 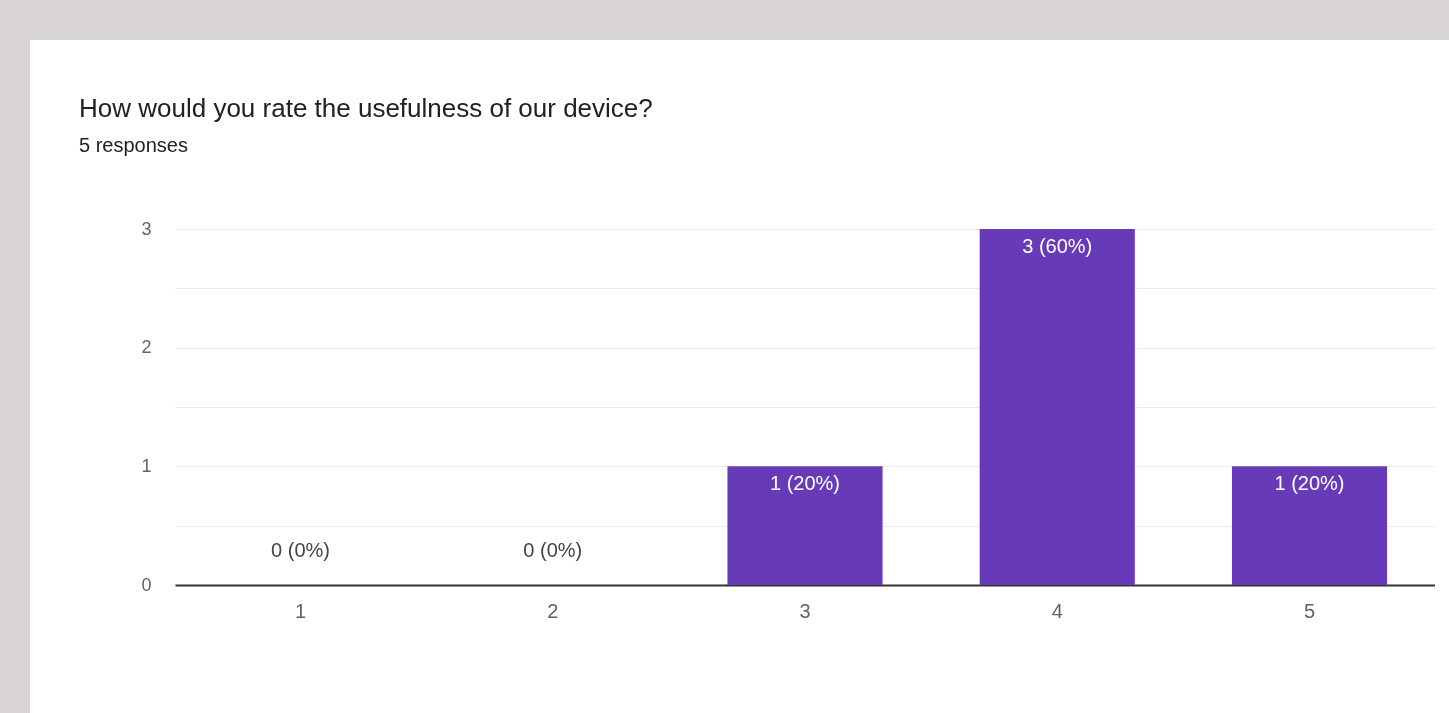 I want to click on y-tick-label: 2, so click(x=146, y=347).